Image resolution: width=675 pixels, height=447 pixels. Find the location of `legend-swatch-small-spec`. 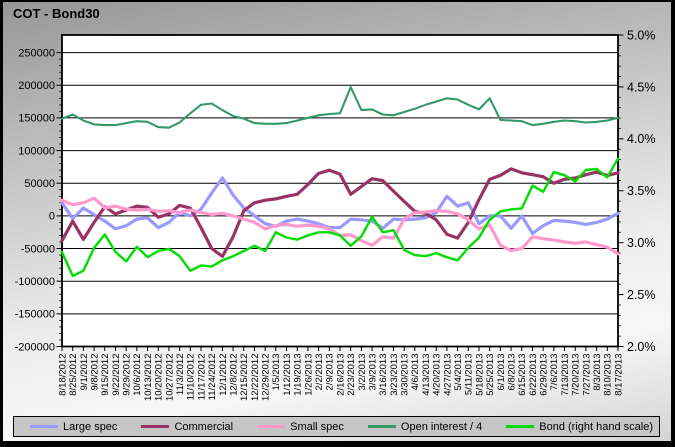

legend-swatch-small-spec is located at coordinates (271, 426).